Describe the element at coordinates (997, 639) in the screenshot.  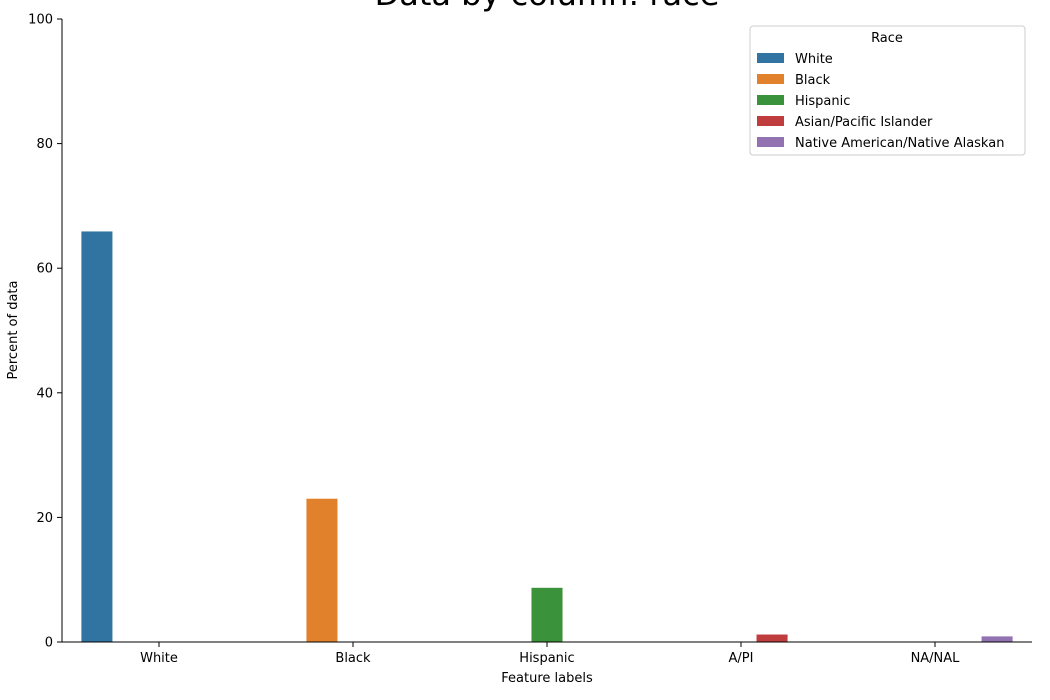
I see `bar-na-nal` at that location.